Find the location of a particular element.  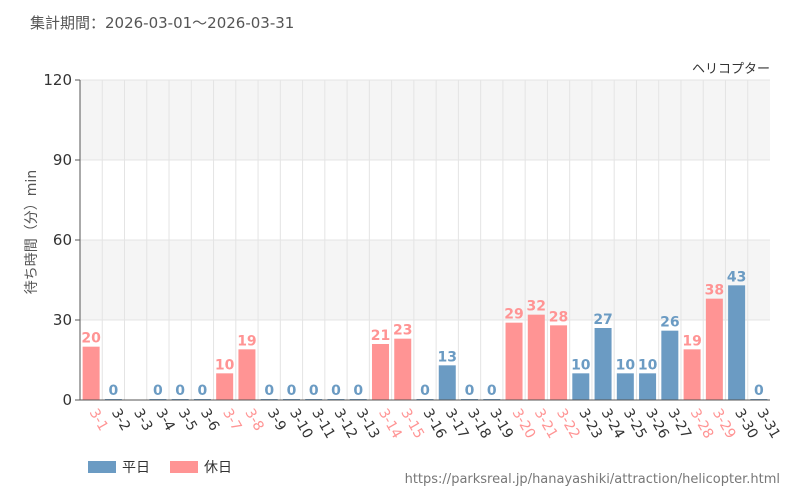

x-tick-label: 3-9 is located at coordinates (276, 420).